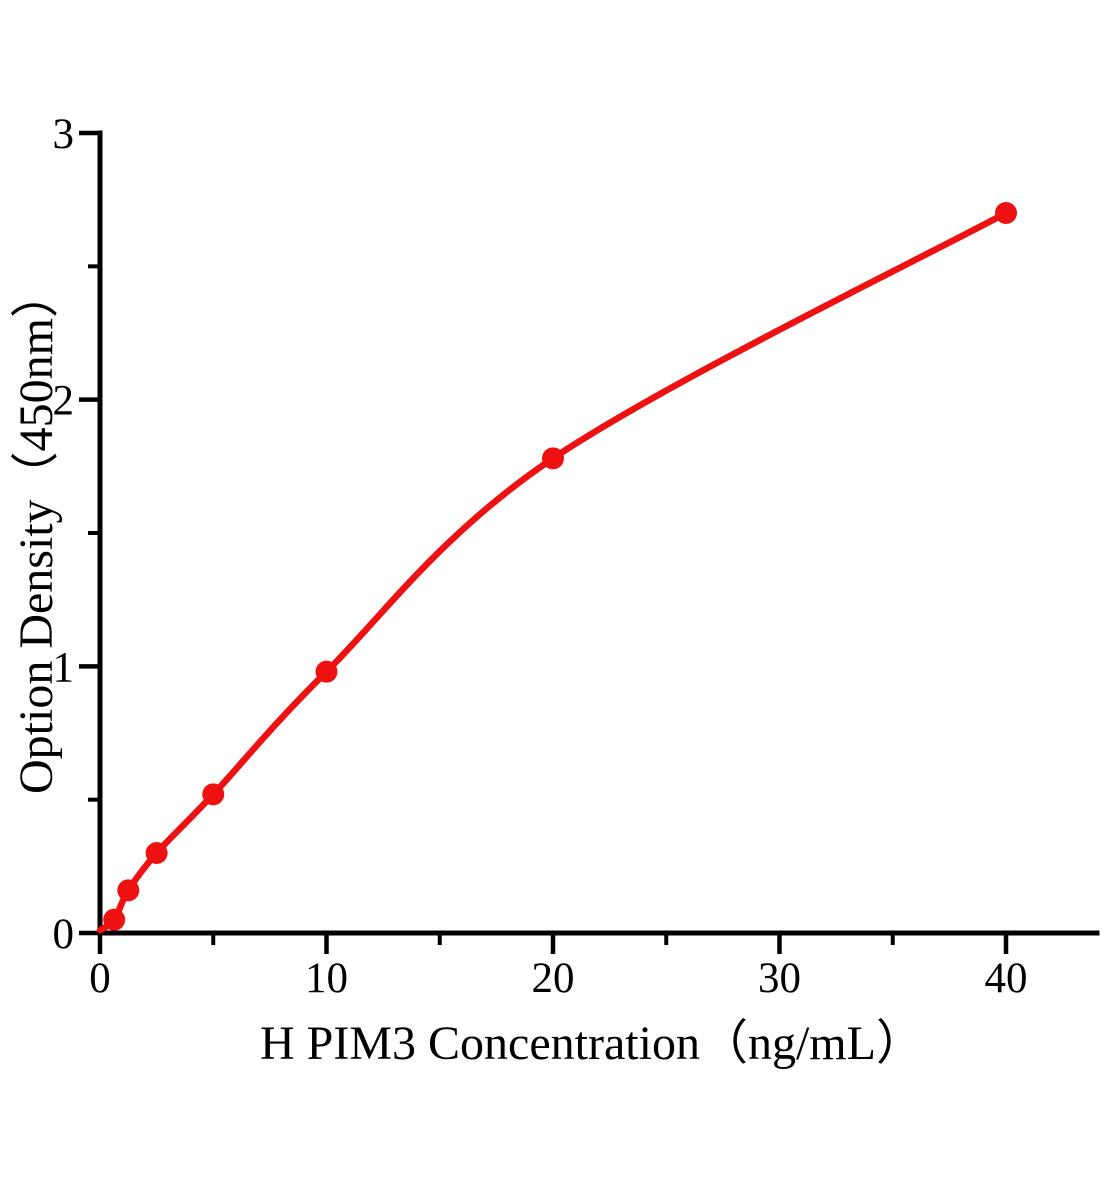  I want to click on x-tick-label: 20, so click(553, 978).